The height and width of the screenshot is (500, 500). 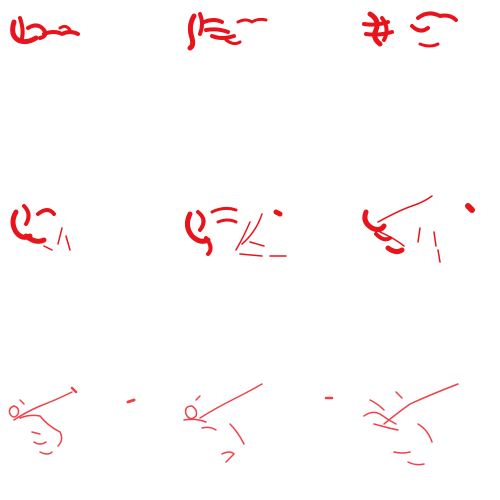 I want to click on panel-r2c2, so click(x=235, y=231).